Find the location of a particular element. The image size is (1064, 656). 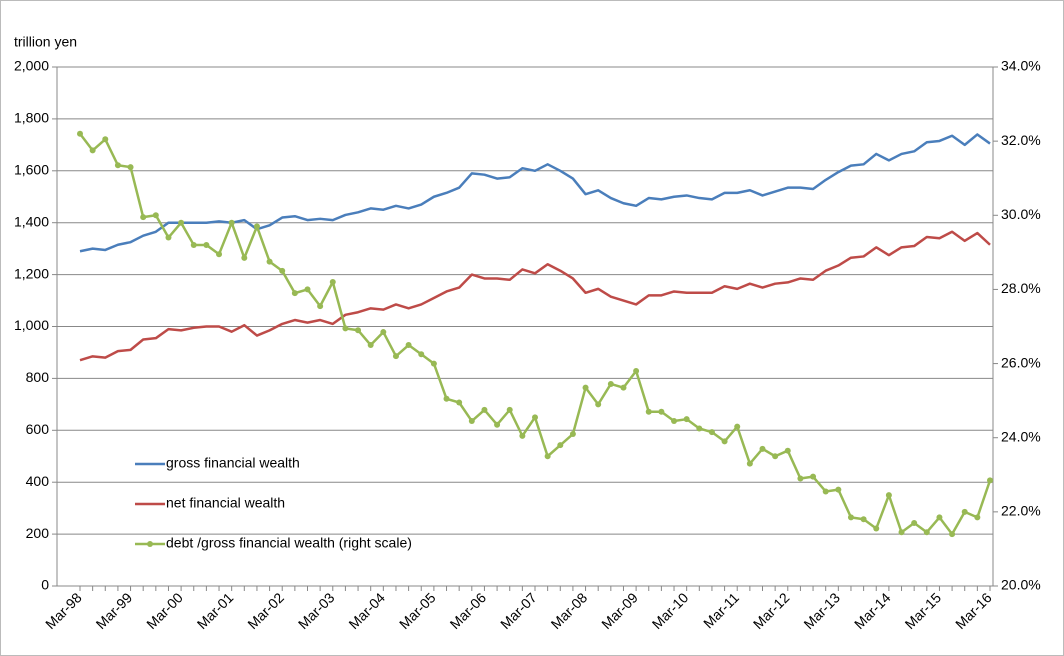

y-tick-label: 800 is located at coordinates (38, 377).